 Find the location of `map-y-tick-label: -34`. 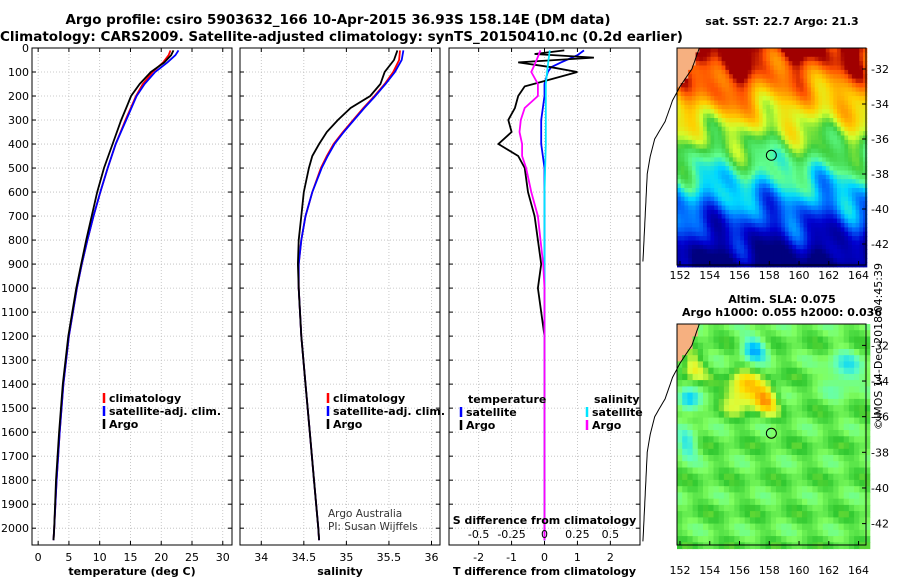

map-y-tick-label: -34 is located at coordinates (880, 381).